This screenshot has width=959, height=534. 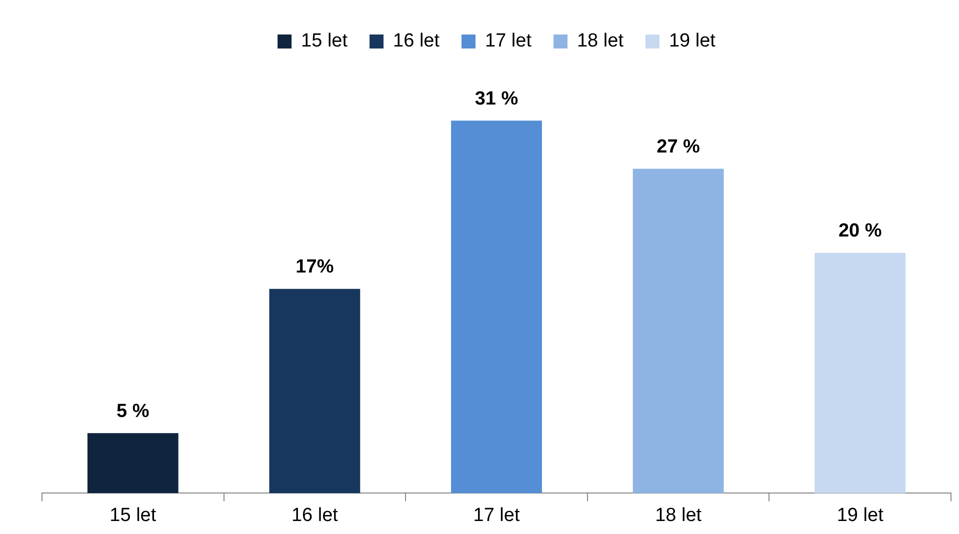 I want to click on x-tick-label: 16 let, so click(x=315, y=515).